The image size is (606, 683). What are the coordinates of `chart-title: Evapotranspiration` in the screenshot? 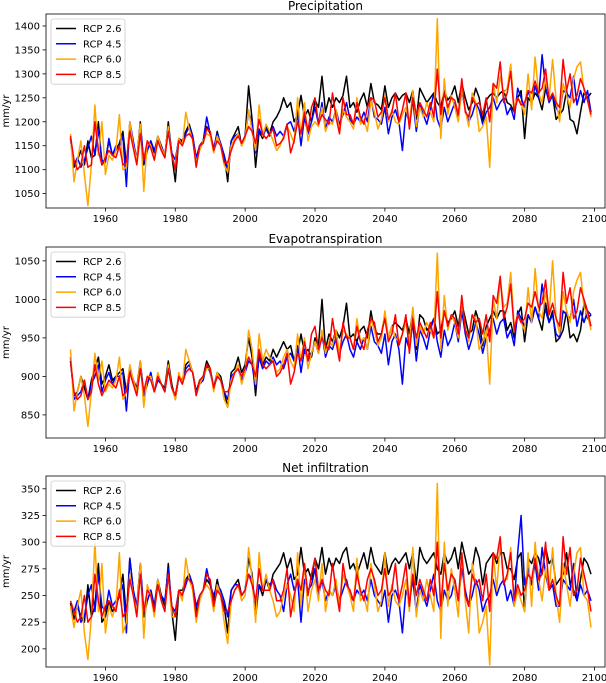 It's located at (325, 239).